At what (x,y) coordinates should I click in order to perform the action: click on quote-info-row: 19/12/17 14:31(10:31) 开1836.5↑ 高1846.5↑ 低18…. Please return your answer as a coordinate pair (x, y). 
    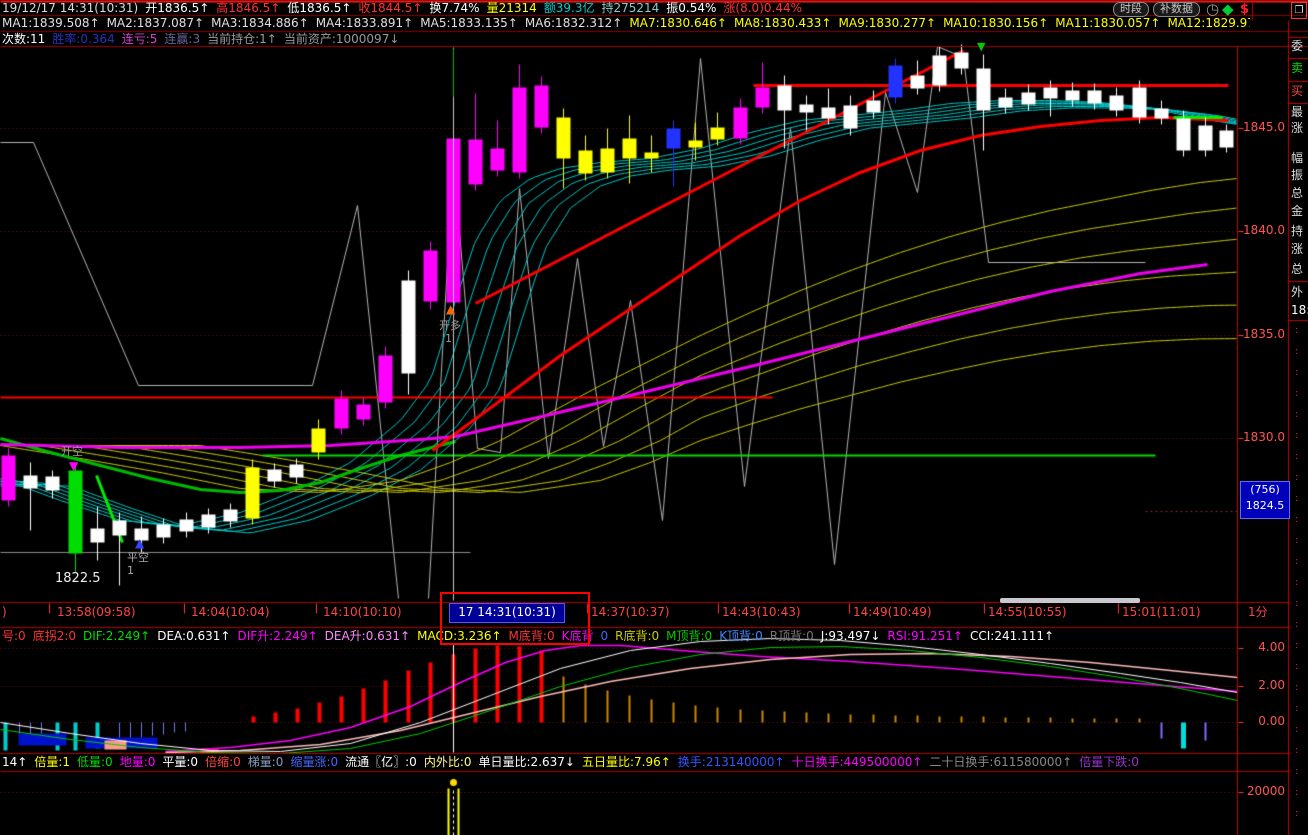
    Looking at the image, I should click on (555, 8).